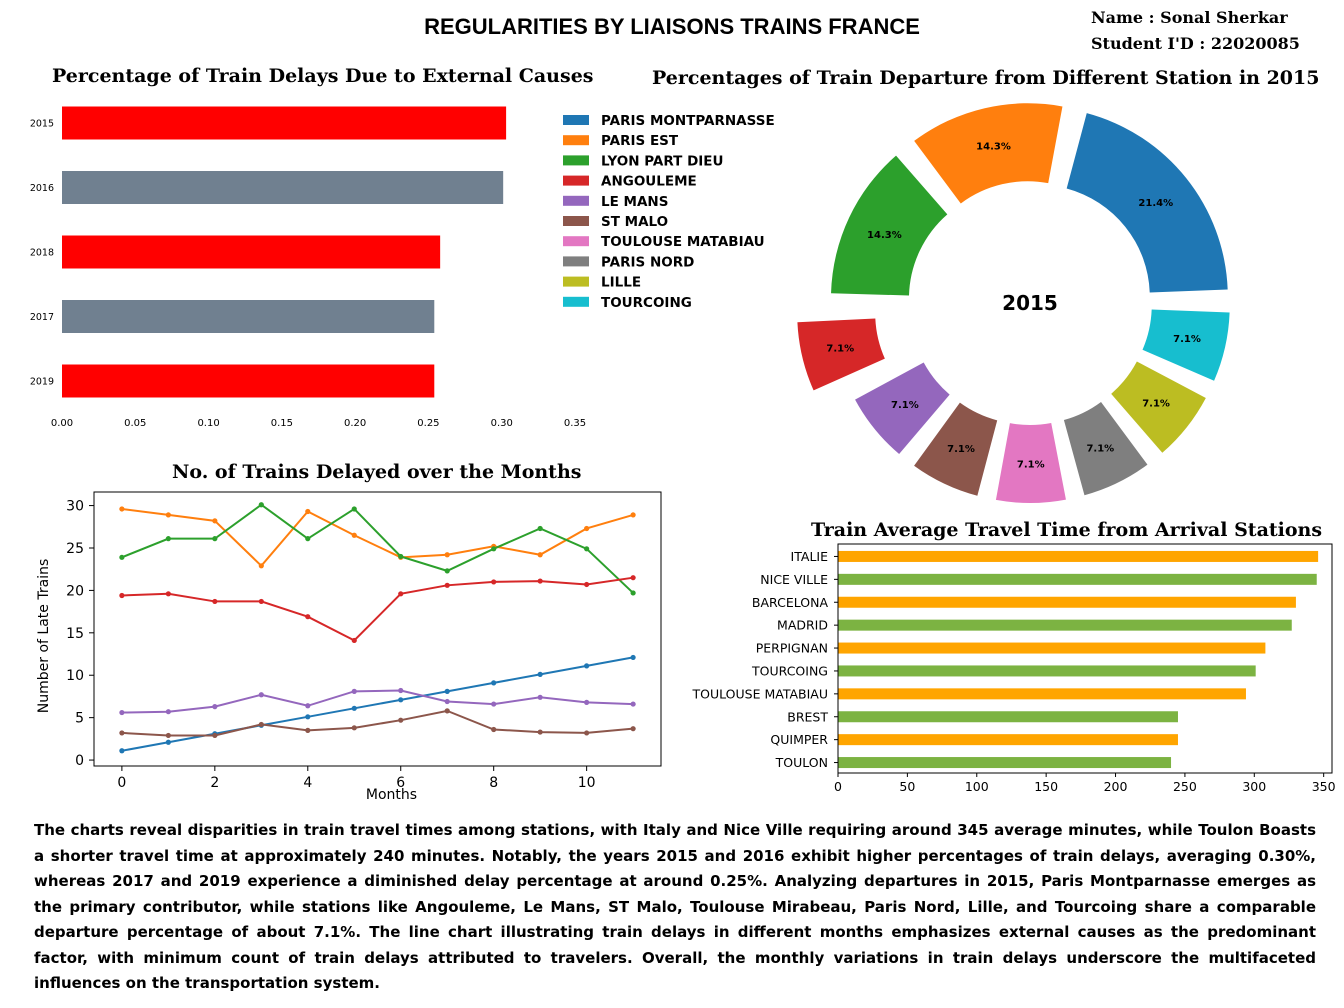 The width and height of the screenshot is (1344, 1008). I want to click on donut-value-label-toulouse-matabiau: 7.1%, so click(1031, 464).